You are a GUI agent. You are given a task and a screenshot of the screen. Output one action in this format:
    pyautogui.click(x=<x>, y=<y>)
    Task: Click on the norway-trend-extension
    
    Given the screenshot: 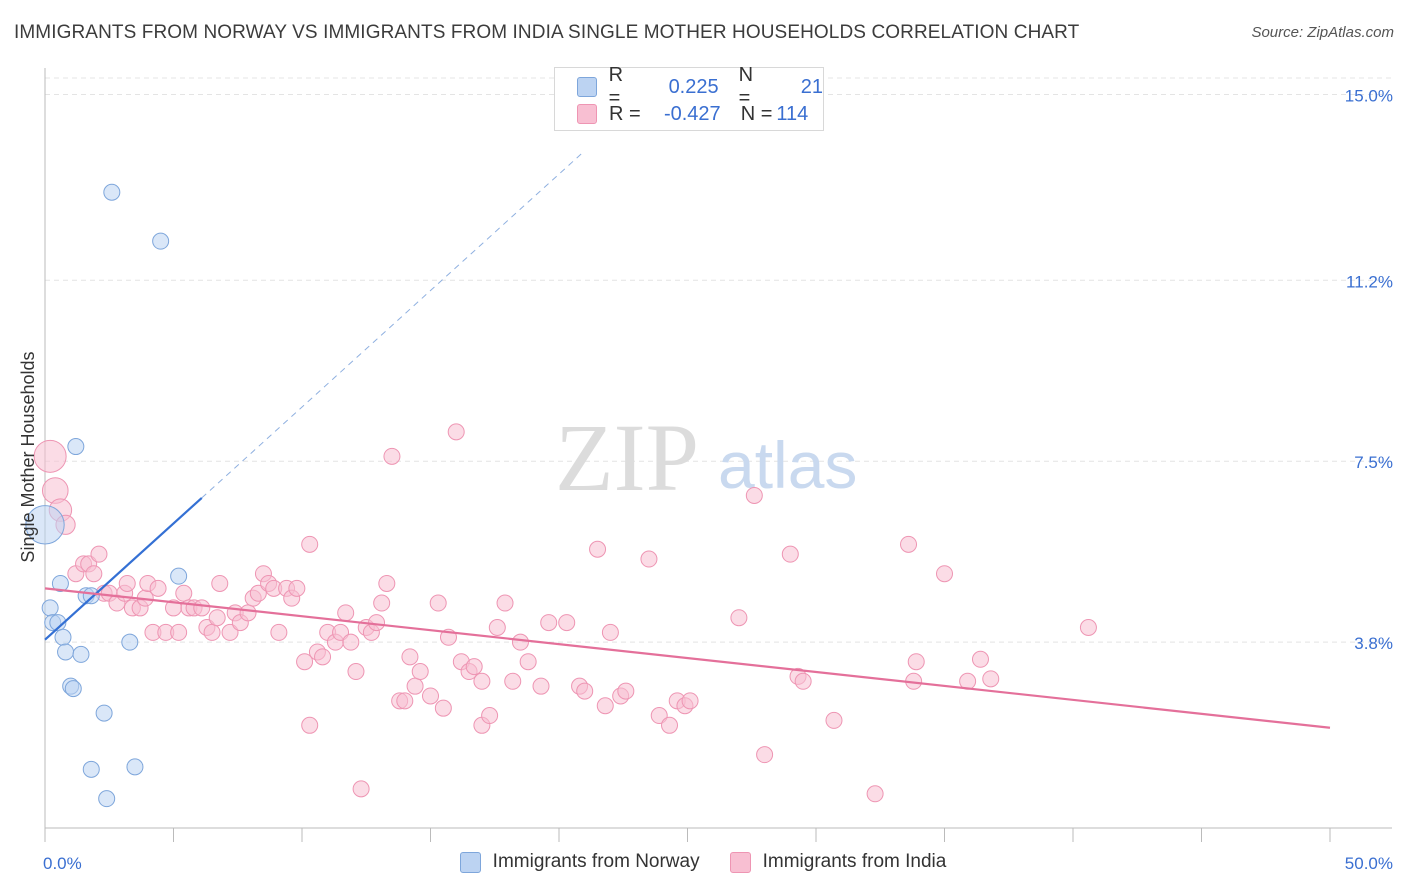 What is the action you would take?
    pyautogui.click(x=392, y=325)
    